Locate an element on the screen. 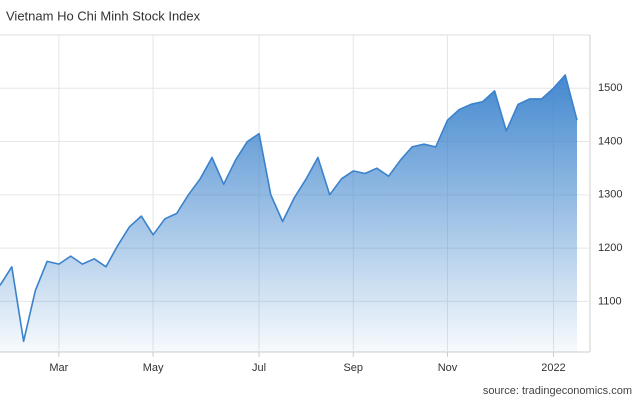 The width and height of the screenshot is (640, 402). y-tick-label: 1400 is located at coordinates (610, 141).